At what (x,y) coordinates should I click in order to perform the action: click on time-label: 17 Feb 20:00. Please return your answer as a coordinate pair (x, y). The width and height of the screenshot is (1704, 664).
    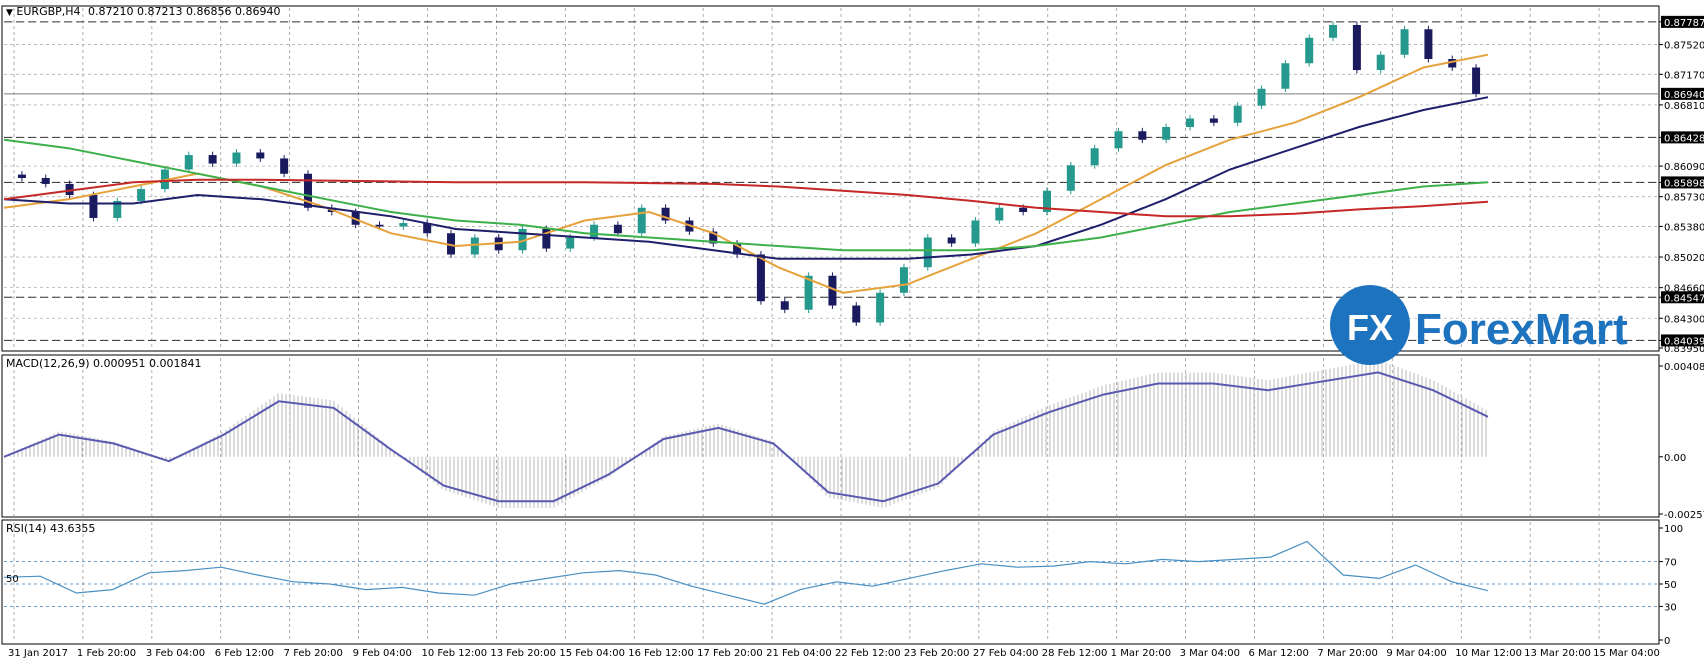
    Looking at the image, I should click on (730, 653).